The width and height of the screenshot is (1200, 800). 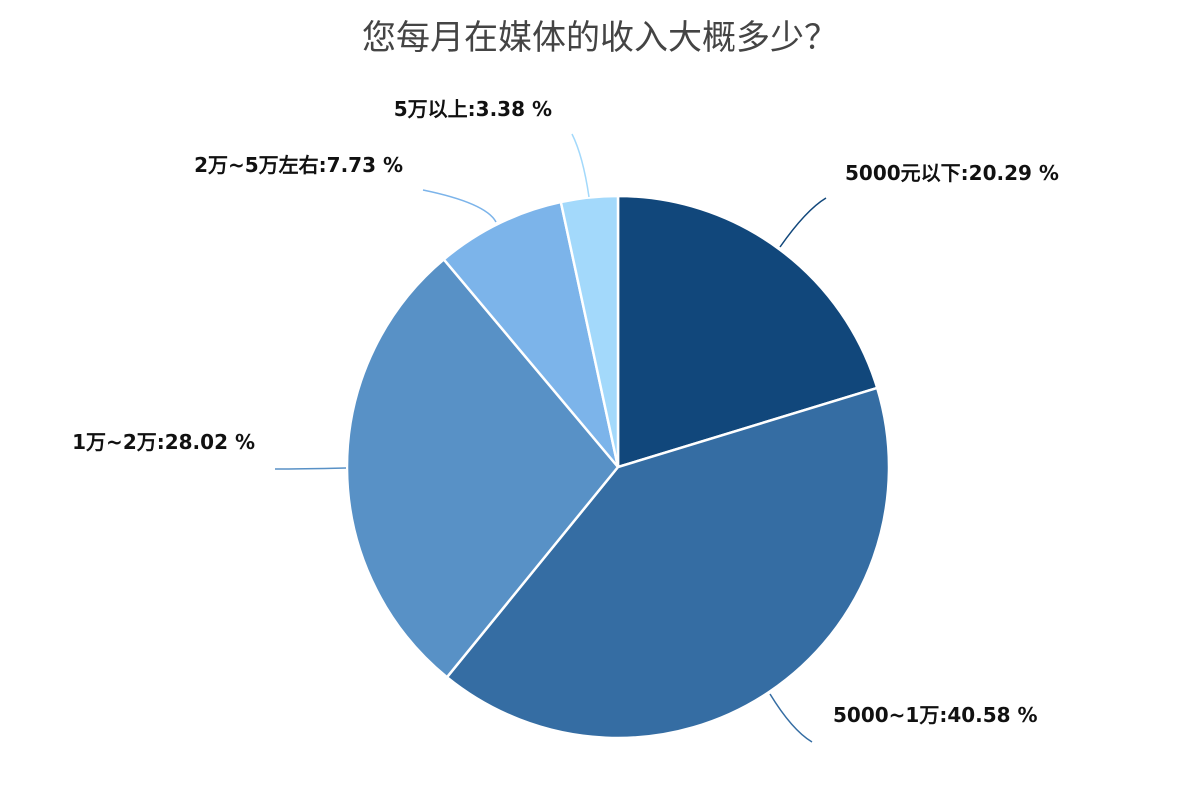 What do you see at coordinates (482, 468) in the screenshot?
I see `slice-10k-to-20k` at bounding box center [482, 468].